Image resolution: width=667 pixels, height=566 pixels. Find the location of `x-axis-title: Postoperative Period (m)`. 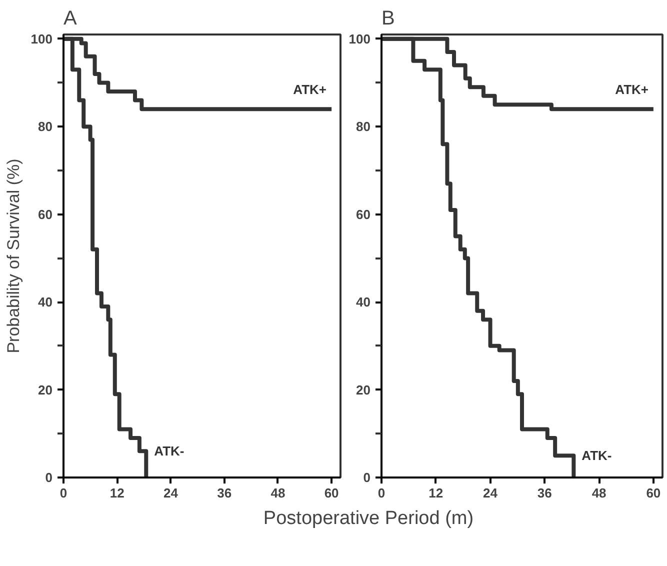

x-axis-title: Postoperative Period (m) is located at coordinates (368, 519).